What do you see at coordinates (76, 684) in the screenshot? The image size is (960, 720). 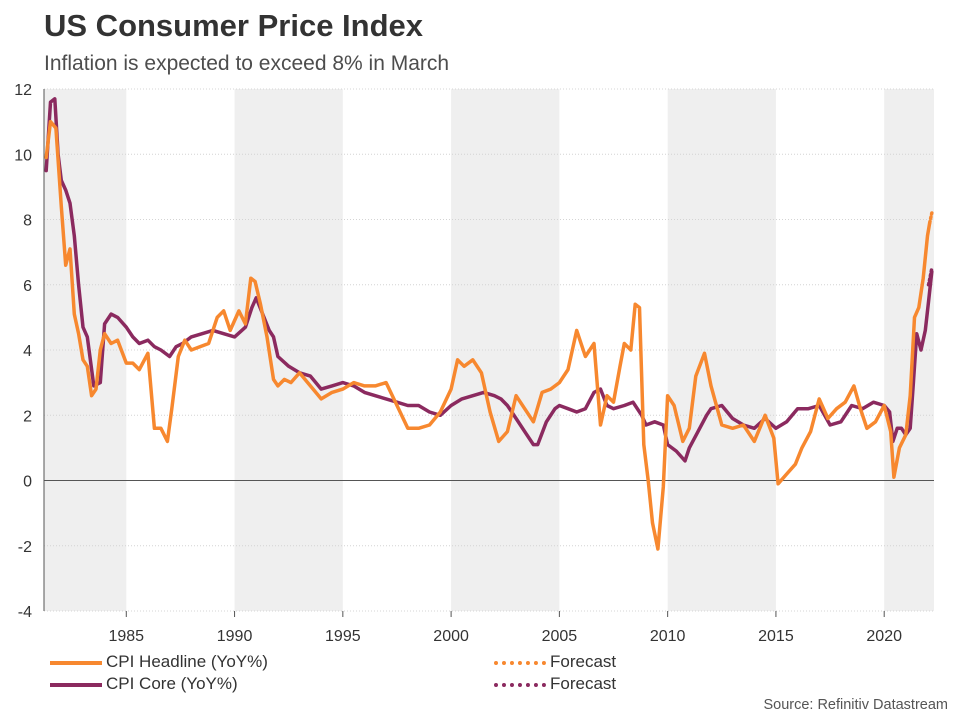 I see `legend-core-swatch` at bounding box center [76, 684].